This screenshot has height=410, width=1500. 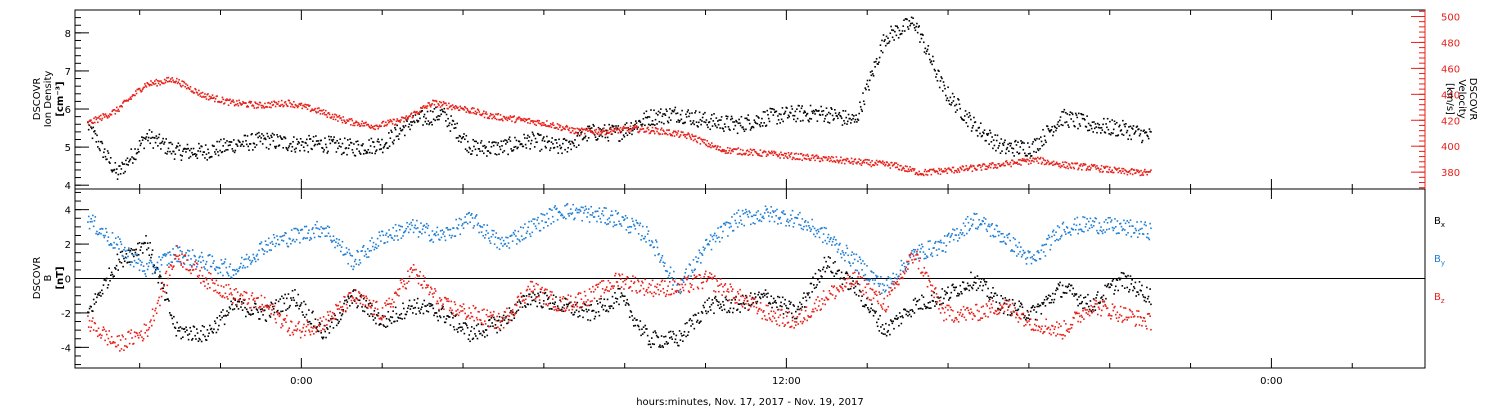 I want to click on tick-label: 420, so click(x=1450, y=121).